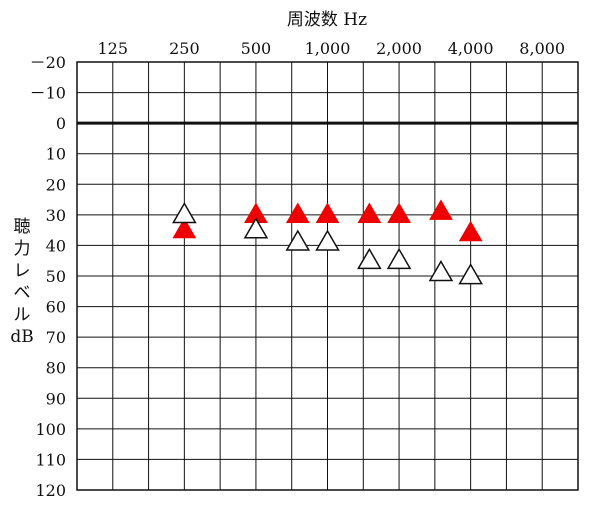  Describe the element at coordinates (542, 48) in the screenshot. I see `x-tick-label: 8,000` at that location.